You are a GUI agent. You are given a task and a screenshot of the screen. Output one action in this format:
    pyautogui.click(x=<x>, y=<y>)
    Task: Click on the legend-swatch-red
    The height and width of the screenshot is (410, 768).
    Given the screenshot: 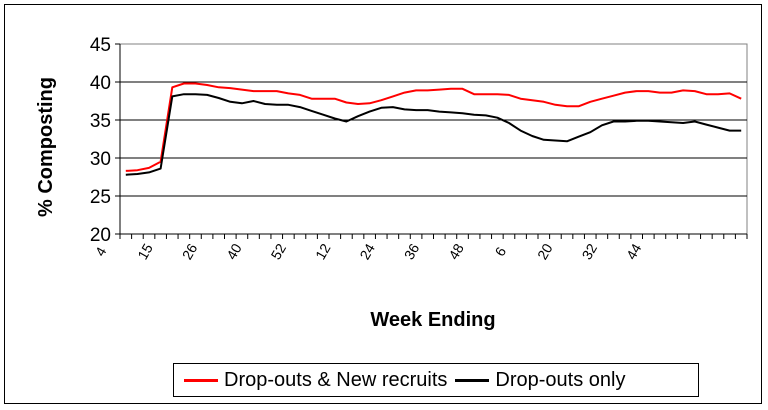 What is the action you would take?
    pyautogui.click(x=201, y=380)
    